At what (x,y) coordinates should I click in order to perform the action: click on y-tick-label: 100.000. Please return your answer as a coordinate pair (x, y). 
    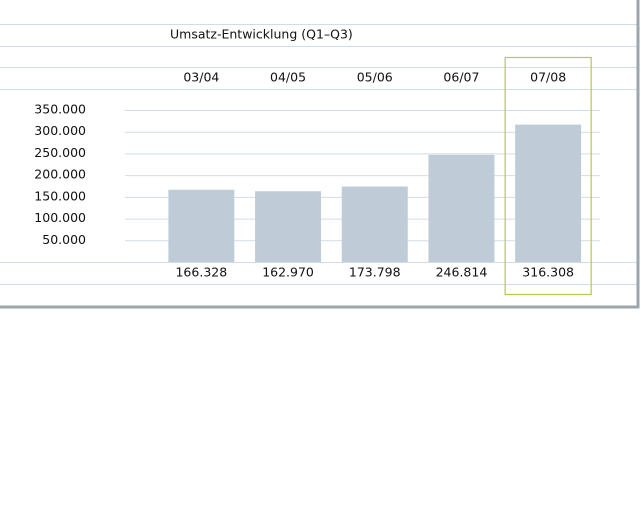
    Looking at the image, I should click on (60, 217).